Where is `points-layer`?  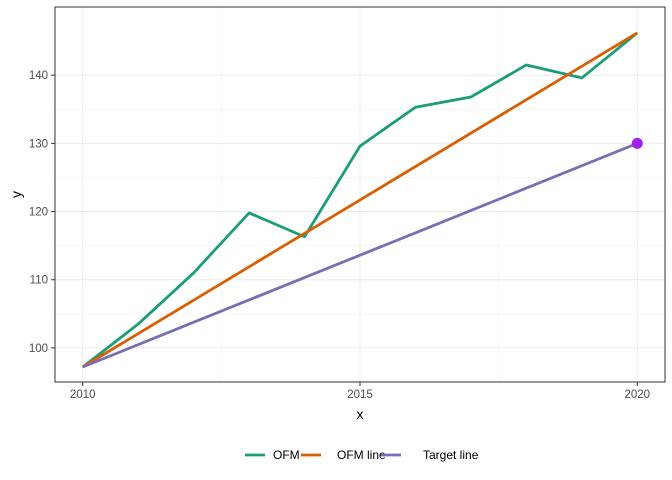 points-layer is located at coordinates (637, 143).